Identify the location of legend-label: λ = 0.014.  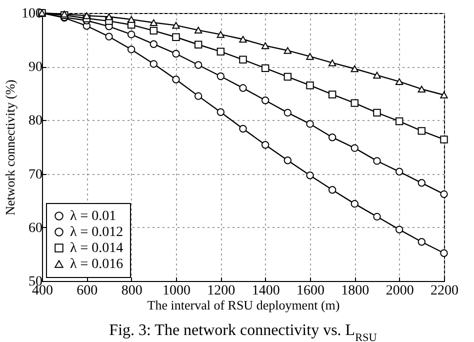
(97, 248).